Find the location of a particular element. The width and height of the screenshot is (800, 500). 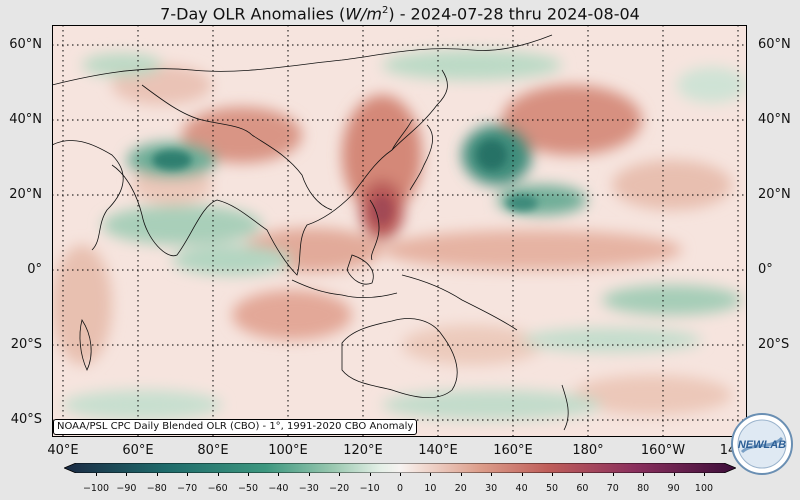

svg-text: NEWLAB is located at coordinates (762, 445).